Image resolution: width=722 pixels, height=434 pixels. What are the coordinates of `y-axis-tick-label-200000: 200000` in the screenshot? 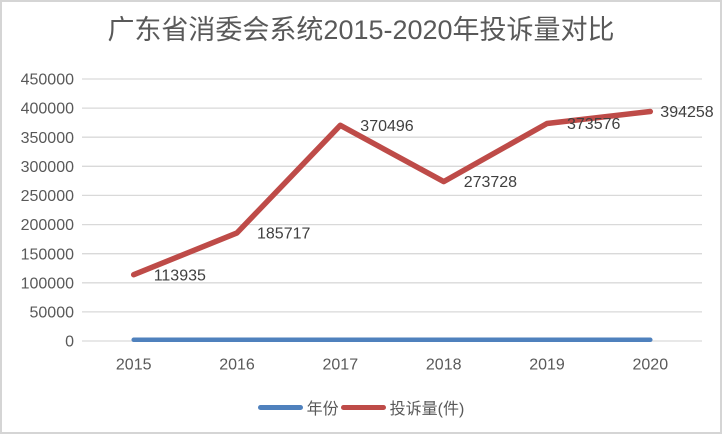 It's located at (47, 225).